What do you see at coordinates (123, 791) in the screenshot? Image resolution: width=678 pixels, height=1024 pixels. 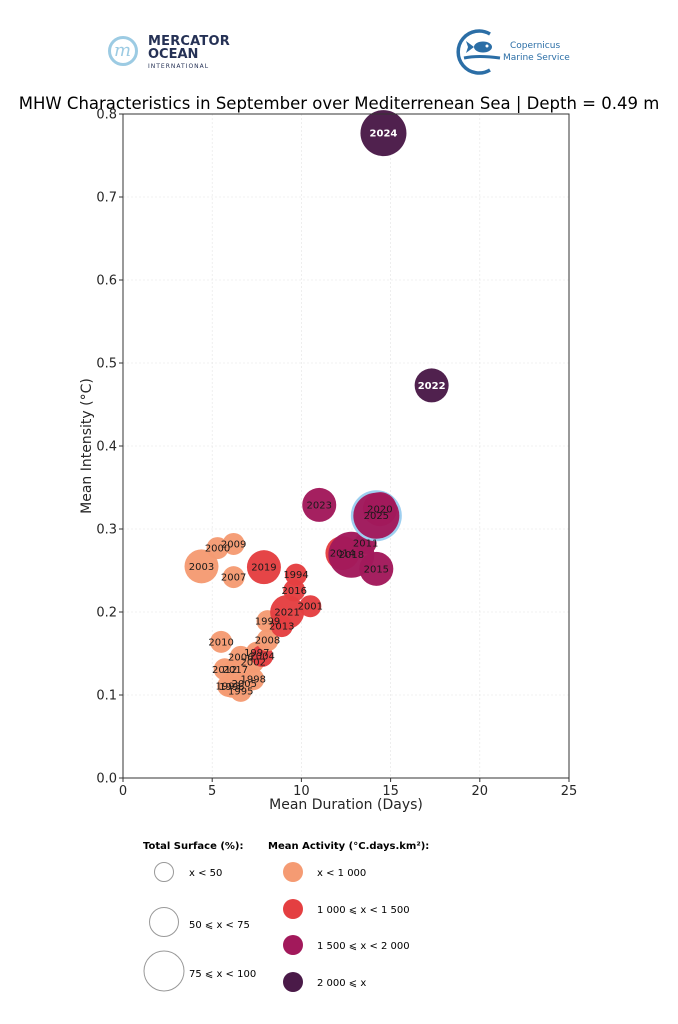 I see `x-tick-label: 0` at bounding box center [123, 791].